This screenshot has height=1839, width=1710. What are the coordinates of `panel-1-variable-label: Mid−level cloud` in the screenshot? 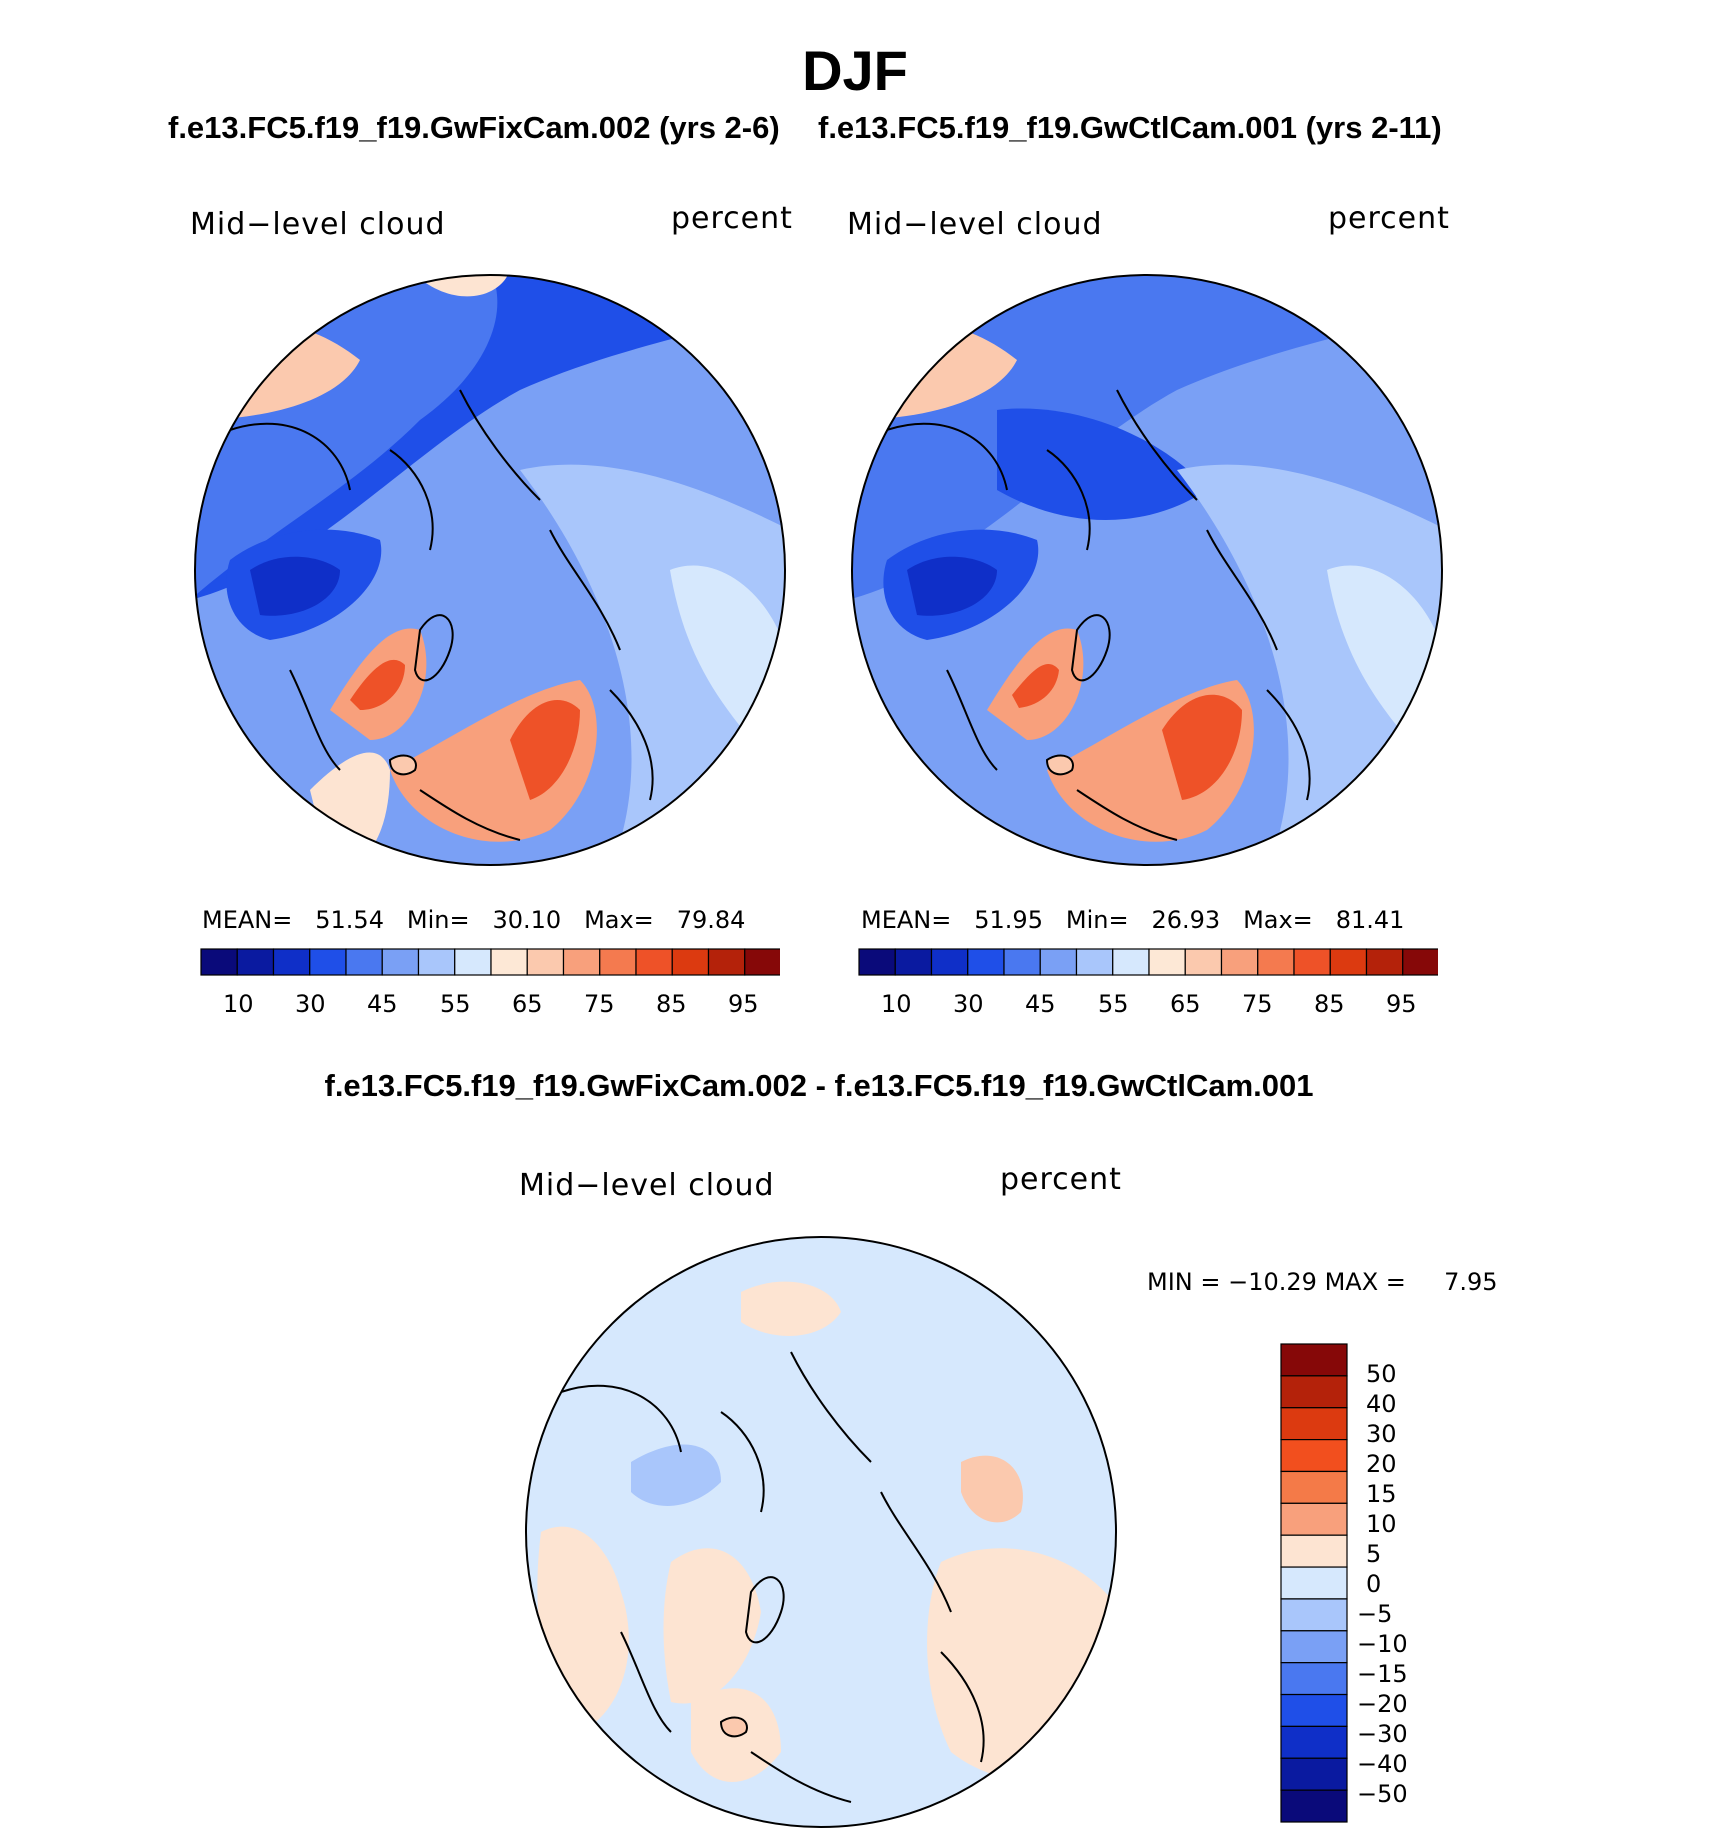 It's located at (318, 224).